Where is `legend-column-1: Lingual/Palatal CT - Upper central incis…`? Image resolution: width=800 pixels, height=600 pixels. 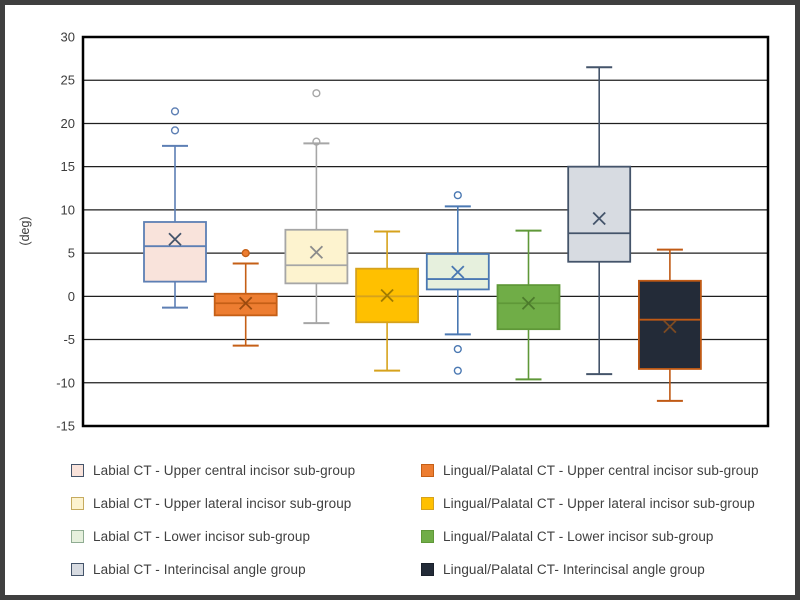 legend-column-1: Lingual/Palatal CT - Upper central incis… is located at coordinates (590, 520).